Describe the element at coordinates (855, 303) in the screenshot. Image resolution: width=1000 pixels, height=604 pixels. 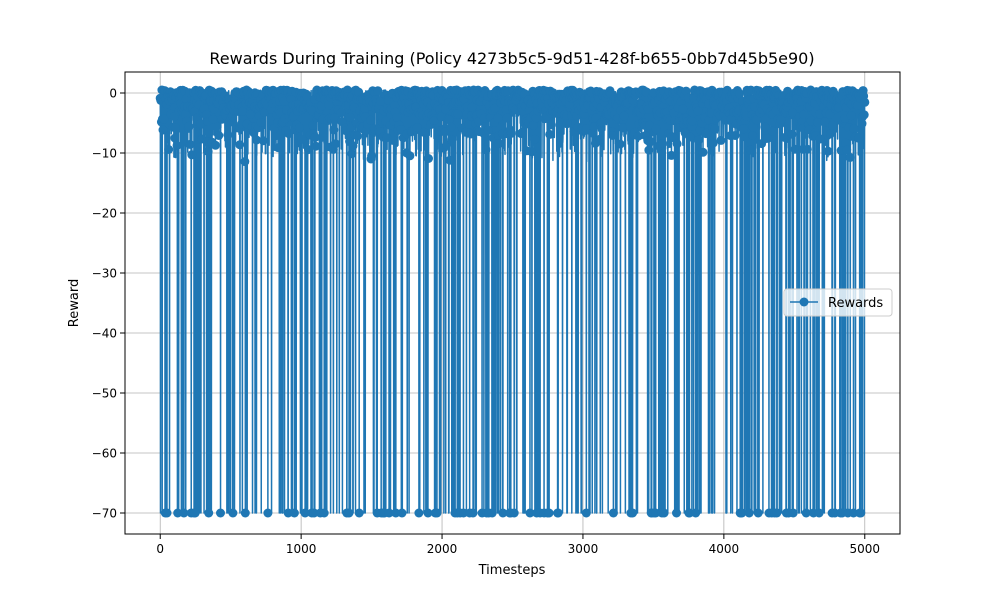
I see `legend-label-rewards: Rewards` at that location.